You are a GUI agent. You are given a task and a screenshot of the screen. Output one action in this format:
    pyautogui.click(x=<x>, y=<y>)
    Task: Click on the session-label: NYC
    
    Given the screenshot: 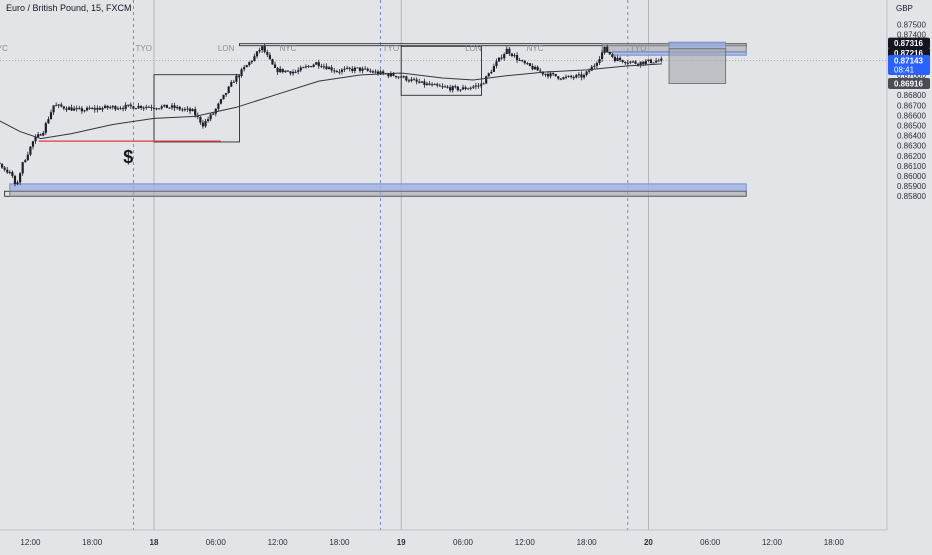 What is the action you would take?
    pyautogui.click(x=4, y=48)
    